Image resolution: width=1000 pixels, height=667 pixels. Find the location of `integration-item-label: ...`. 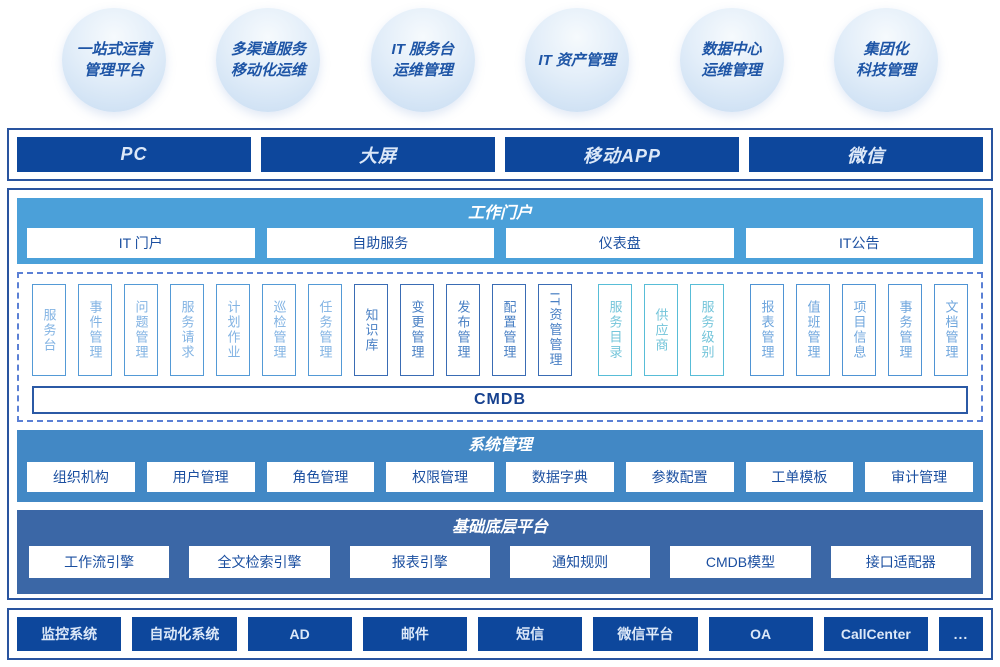

integration-item-label: ... is located at coordinates (961, 634).